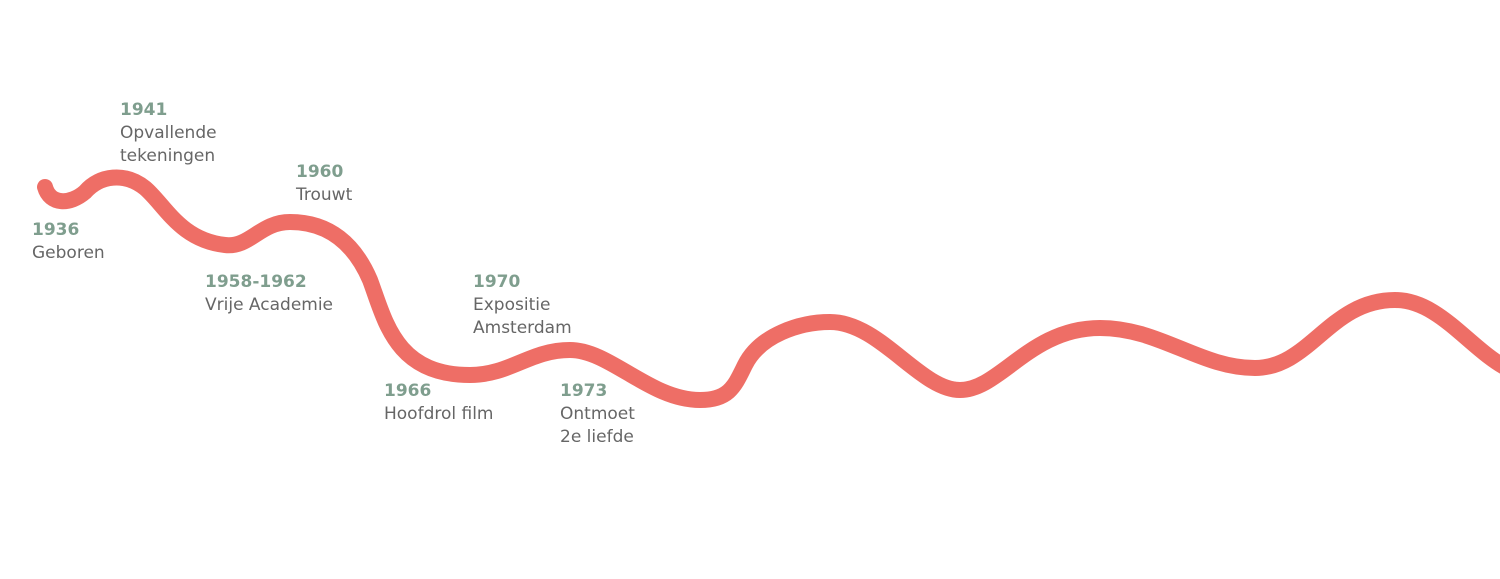 This screenshot has height=579, width=1500. I want to click on event-label: Hoofdrol film, so click(439, 414).